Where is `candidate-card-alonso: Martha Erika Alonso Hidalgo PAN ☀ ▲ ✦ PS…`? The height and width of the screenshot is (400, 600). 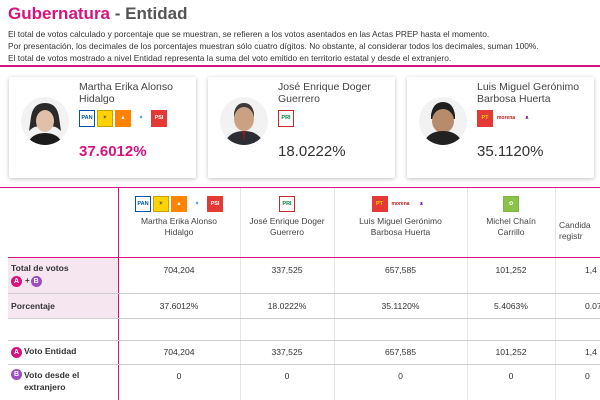 candidate-card-alonso: Martha Erika Alonso Hidalgo PAN ☀ ▲ ✦ PS… is located at coordinates (102, 127).